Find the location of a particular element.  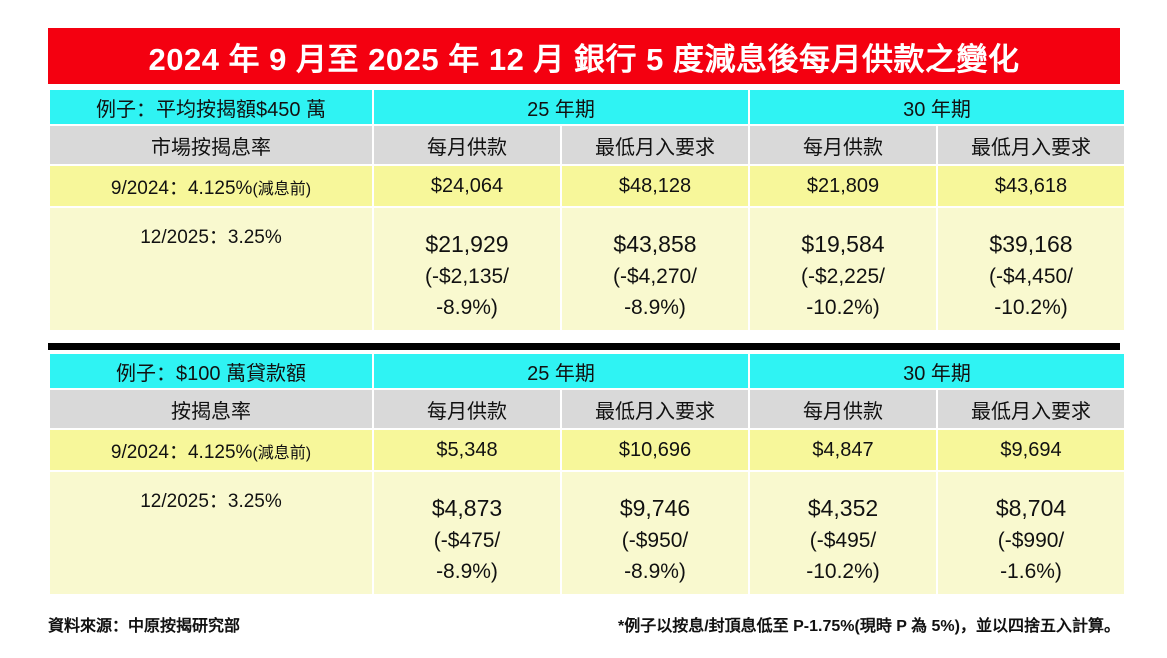

cell-min-income-25y: $43,858 (-$4,270/ -8.9%) is located at coordinates (655, 269).